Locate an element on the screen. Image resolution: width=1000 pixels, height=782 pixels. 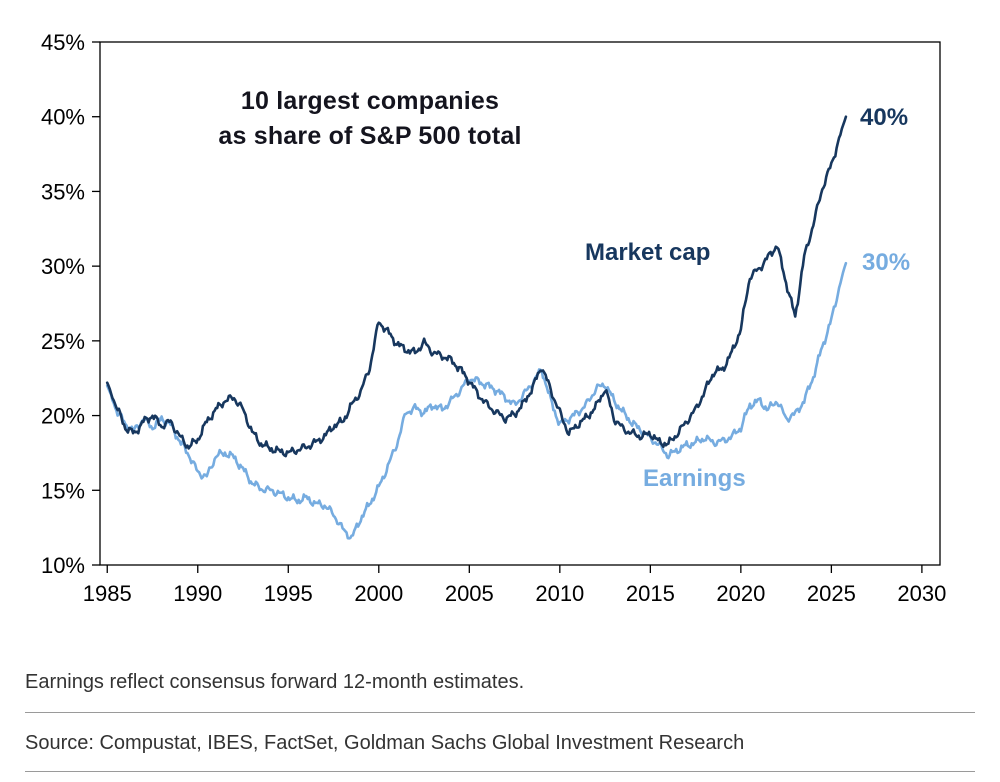
market-cap-series-label: Market cap is located at coordinates (648, 252).